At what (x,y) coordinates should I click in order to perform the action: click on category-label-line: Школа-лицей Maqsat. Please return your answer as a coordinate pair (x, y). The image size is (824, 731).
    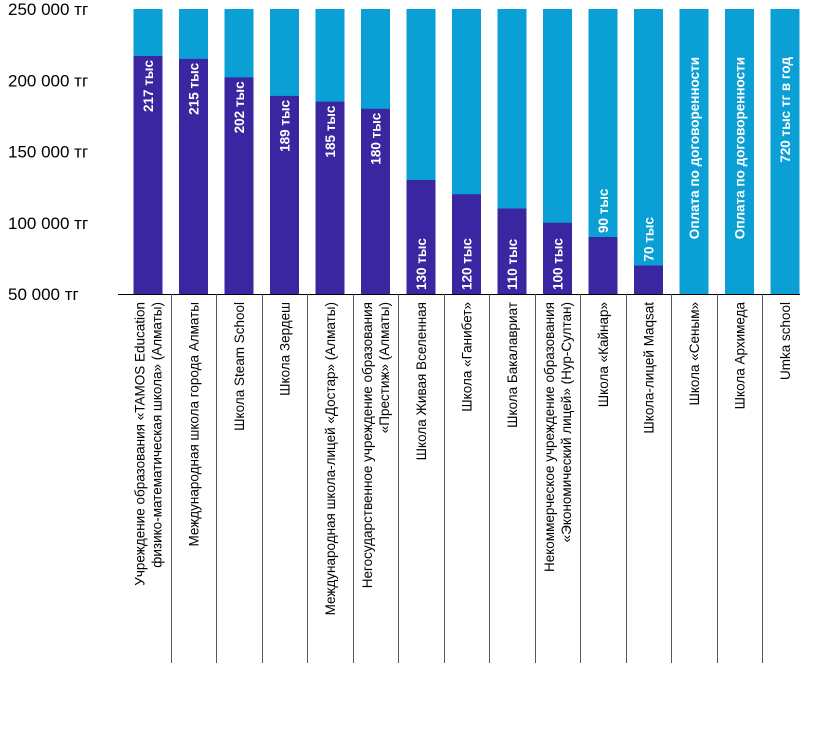
    Looking at the image, I should click on (649, 368).